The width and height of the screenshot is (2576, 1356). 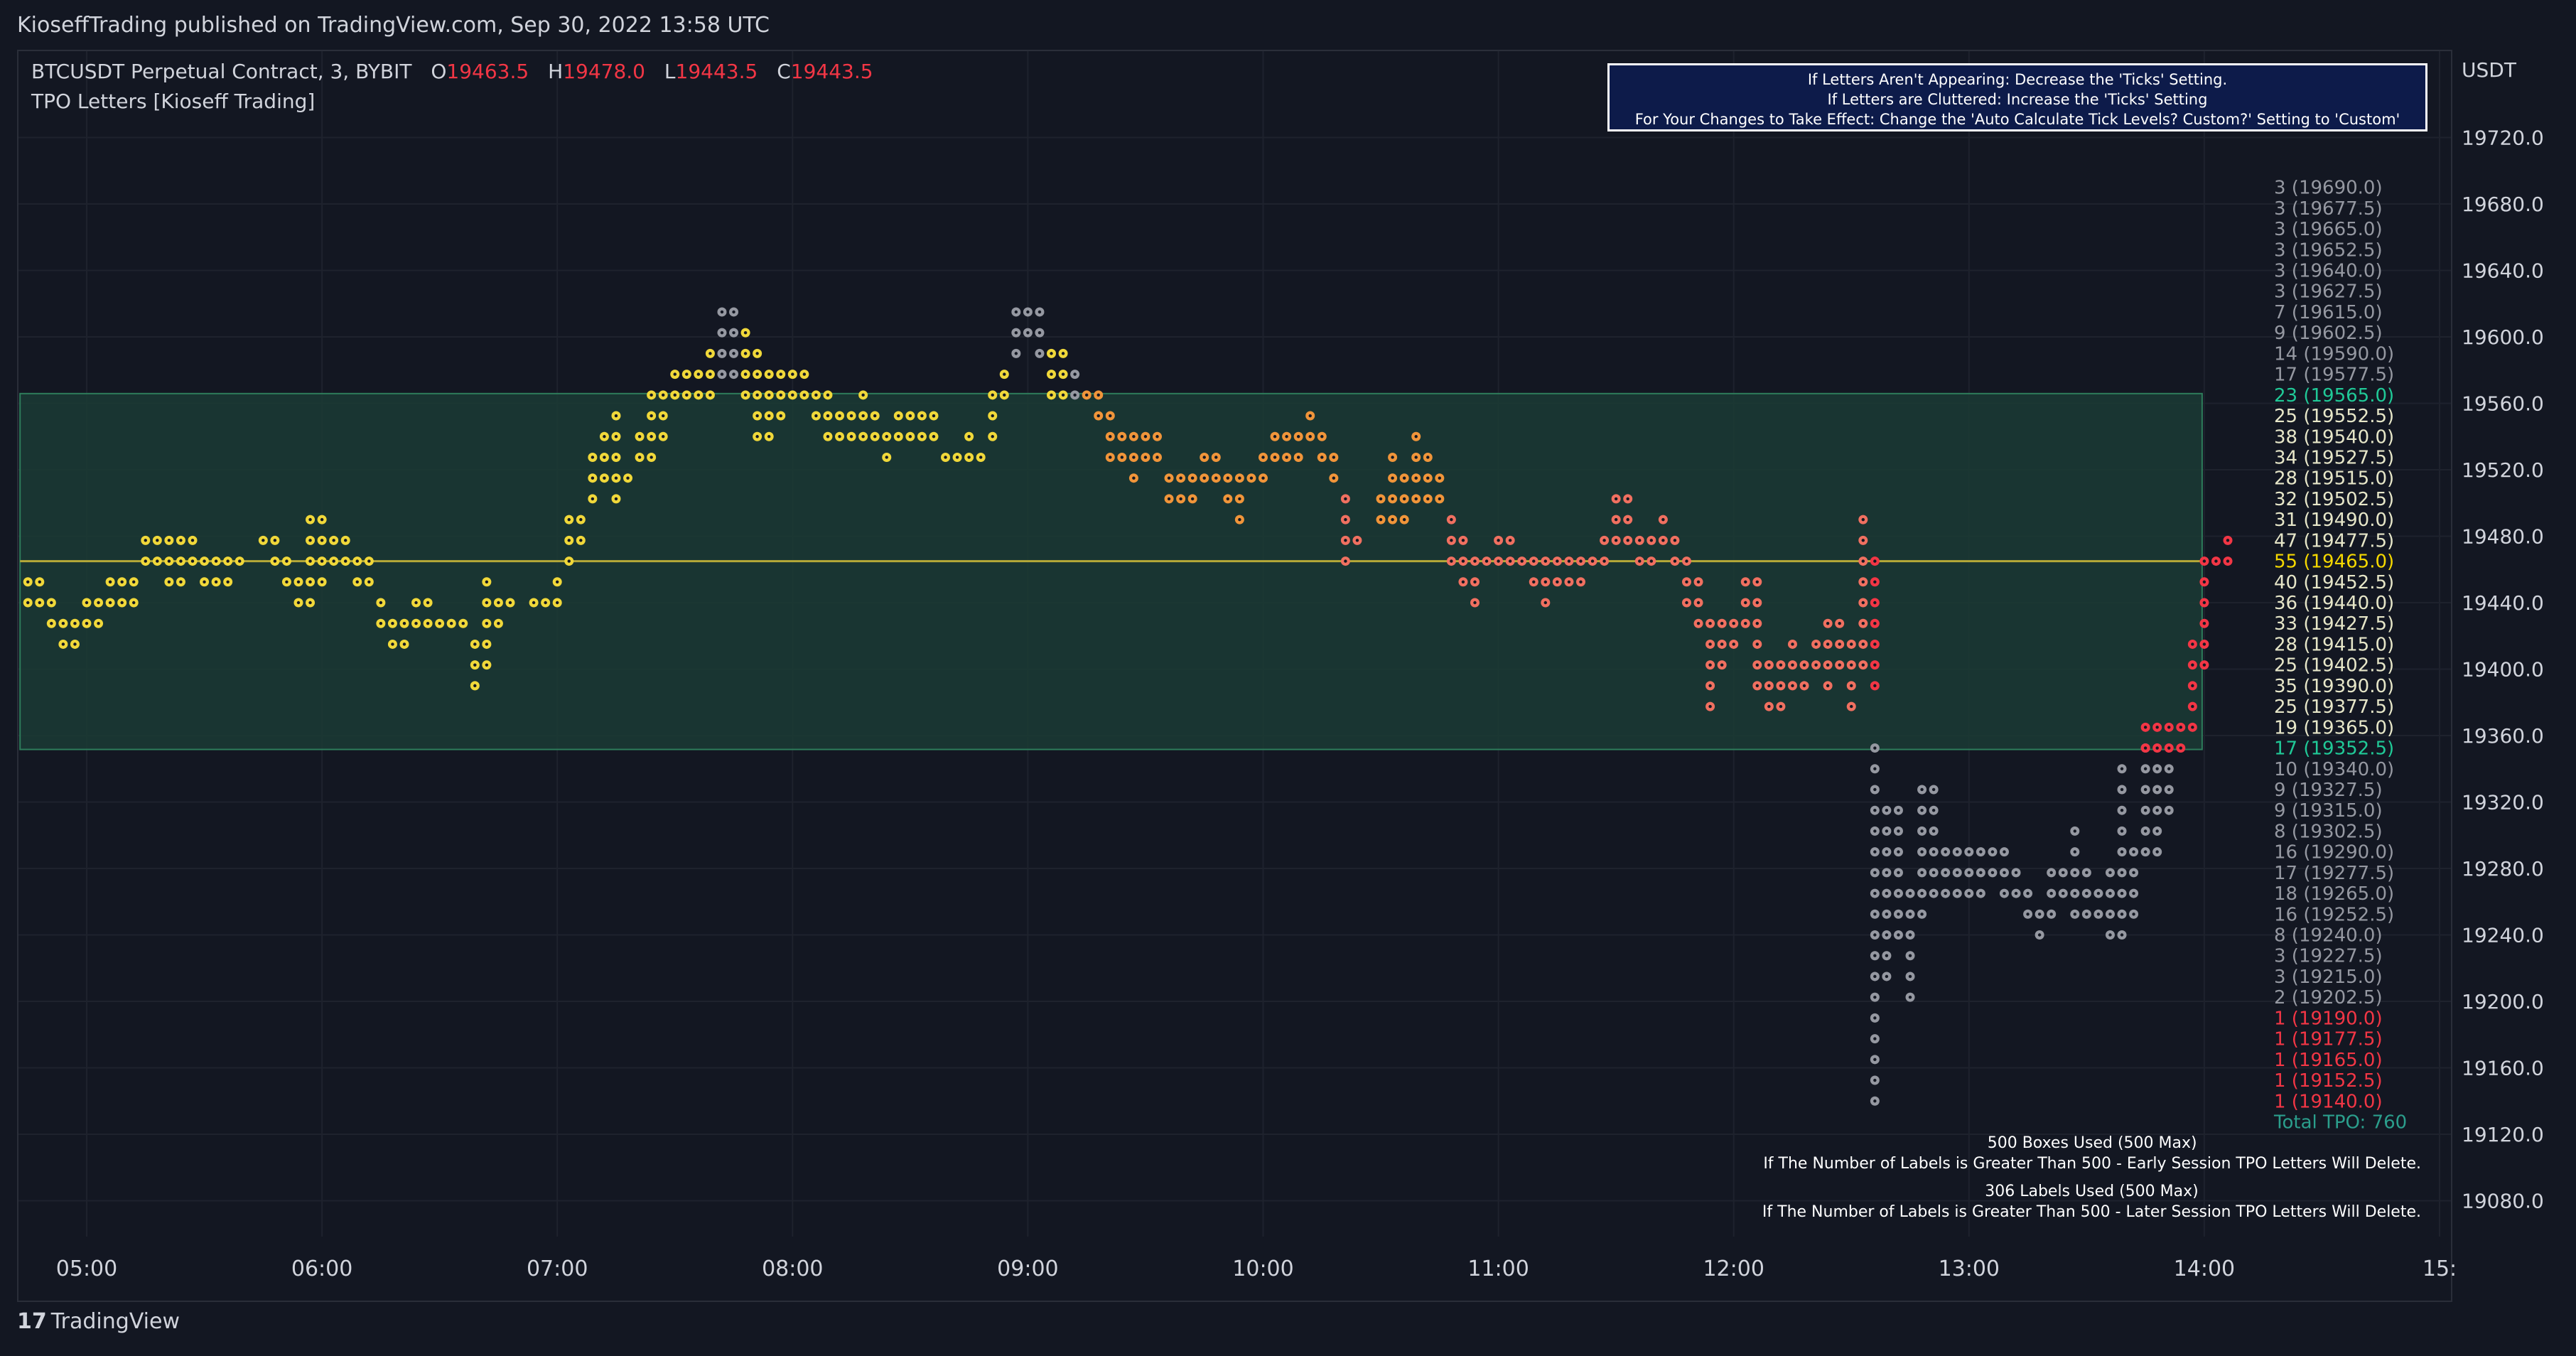 I want to click on price-tick-label: 19240.0, so click(x=2503, y=935).